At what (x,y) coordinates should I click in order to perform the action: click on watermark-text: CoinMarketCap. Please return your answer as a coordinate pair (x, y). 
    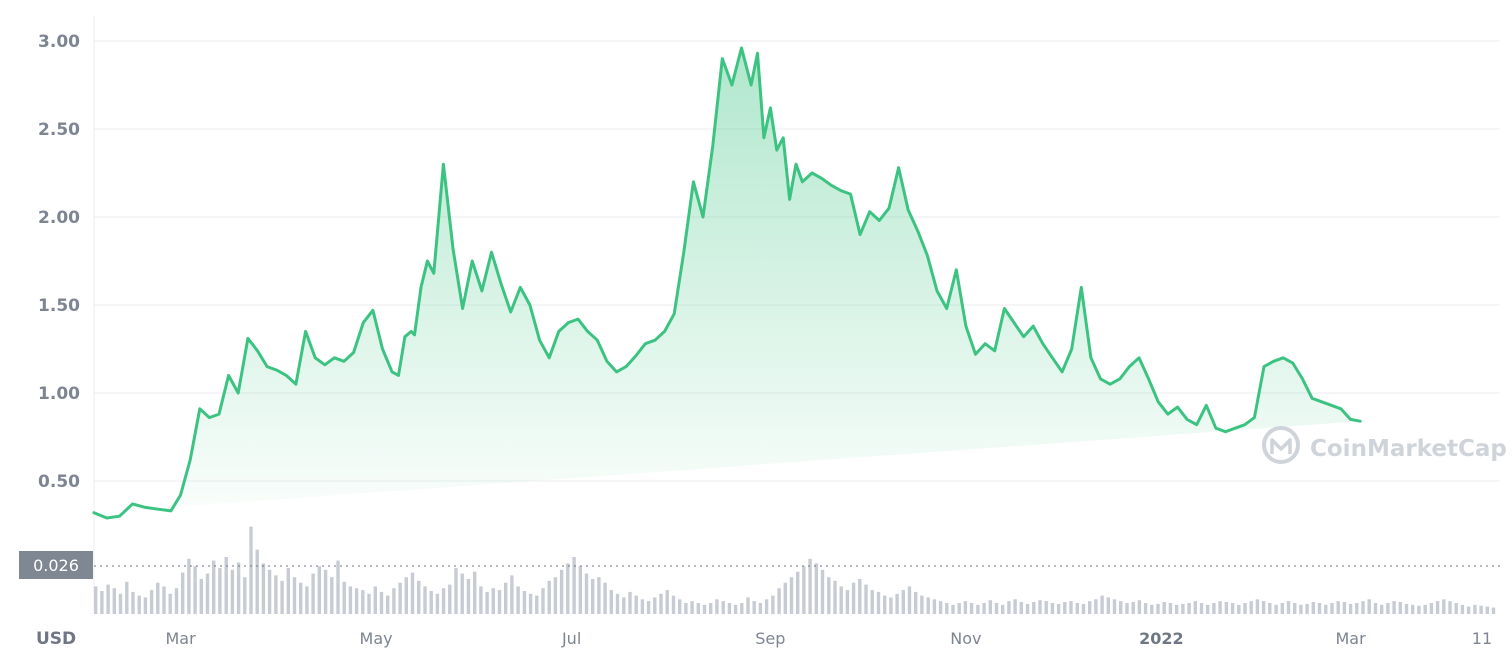
    Looking at the image, I should click on (1408, 449).